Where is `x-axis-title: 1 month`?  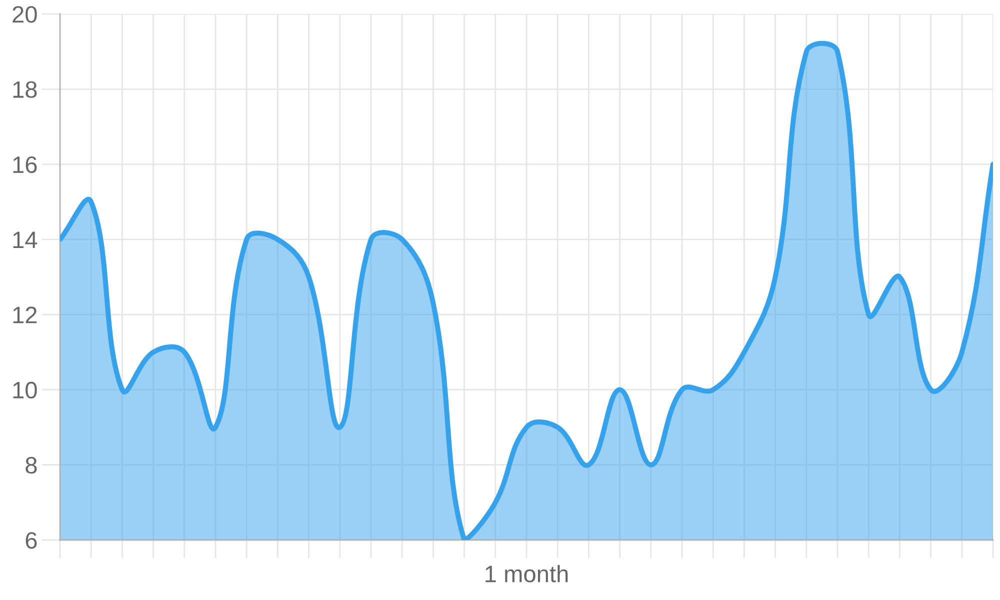 x-axis-title: 1 month is located at coordinates (527, 573).